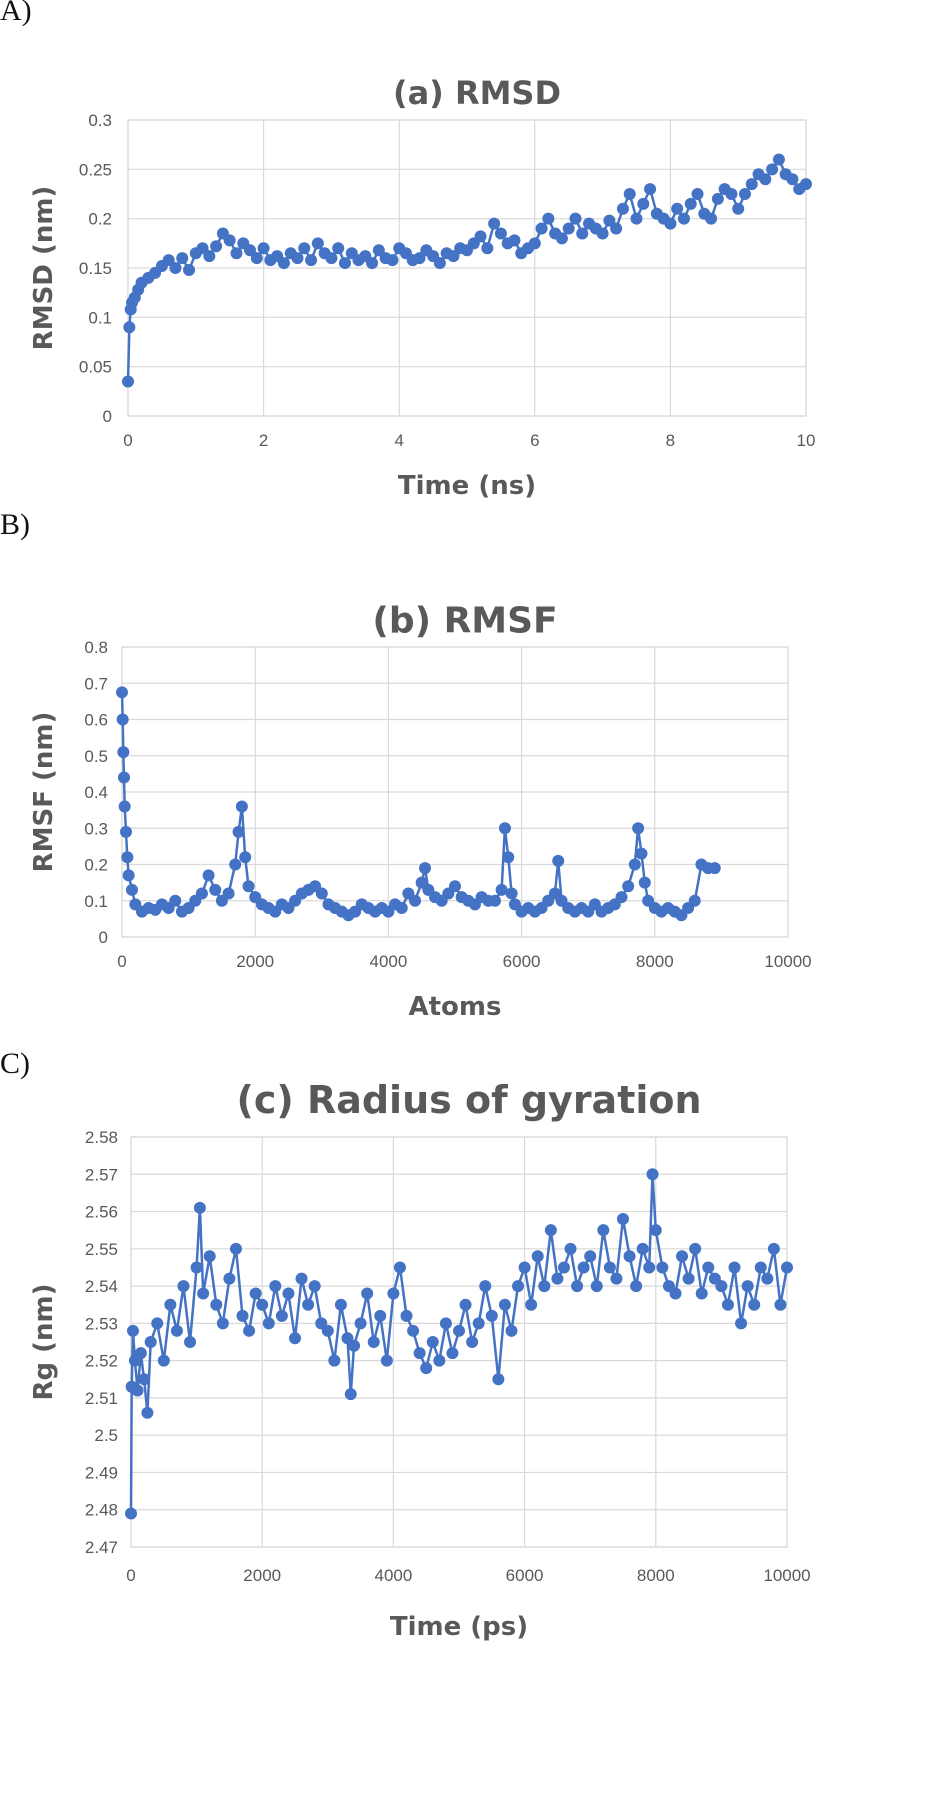  I want to click on rg-series-line, so click(459, 1343).